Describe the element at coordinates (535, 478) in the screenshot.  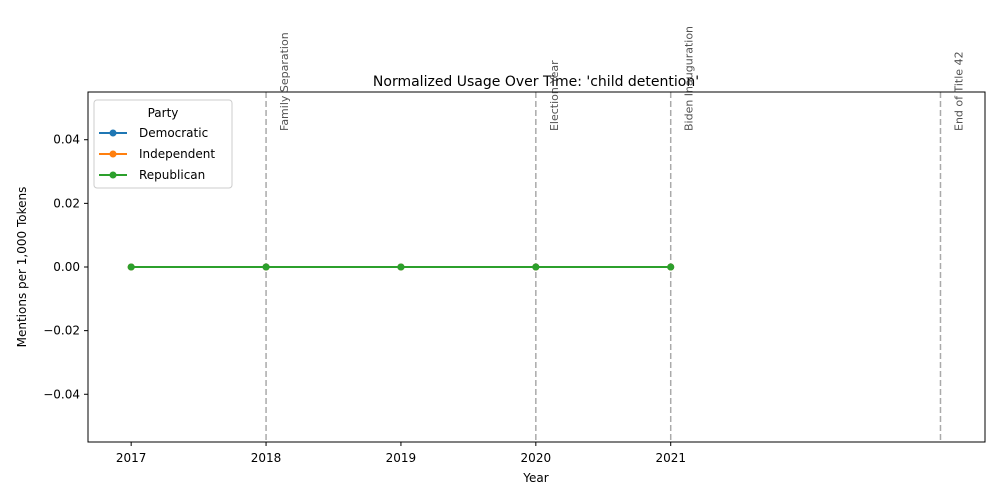
I see `x-axis-label: Year` at that location.